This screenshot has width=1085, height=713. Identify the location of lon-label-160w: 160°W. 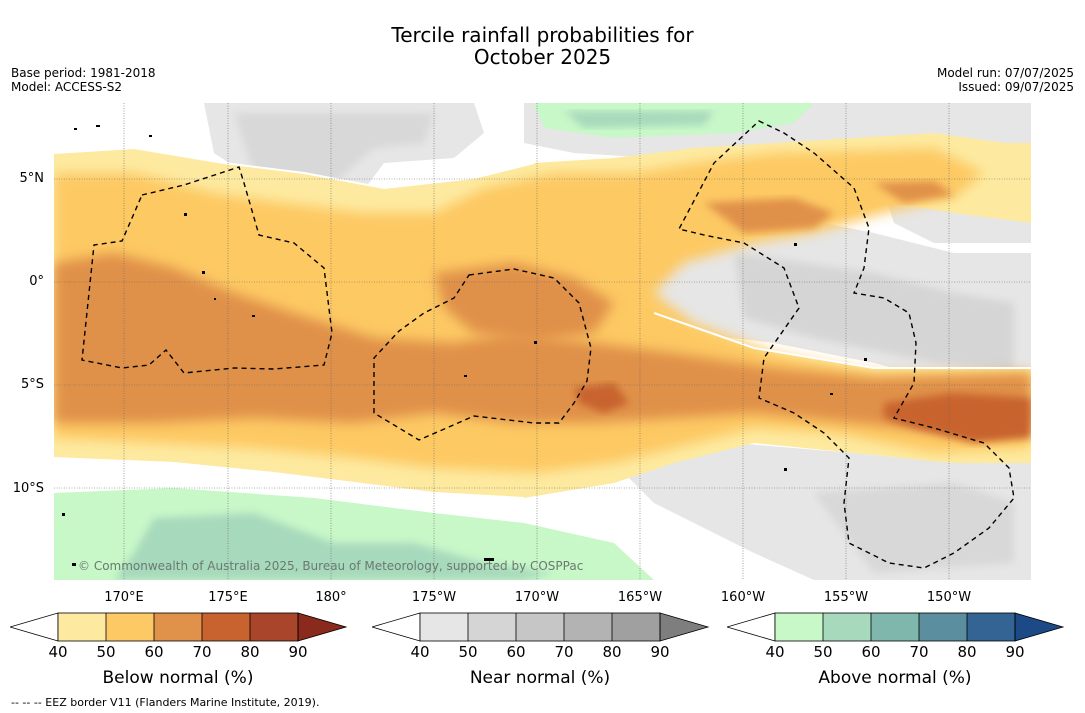
(743, 597).